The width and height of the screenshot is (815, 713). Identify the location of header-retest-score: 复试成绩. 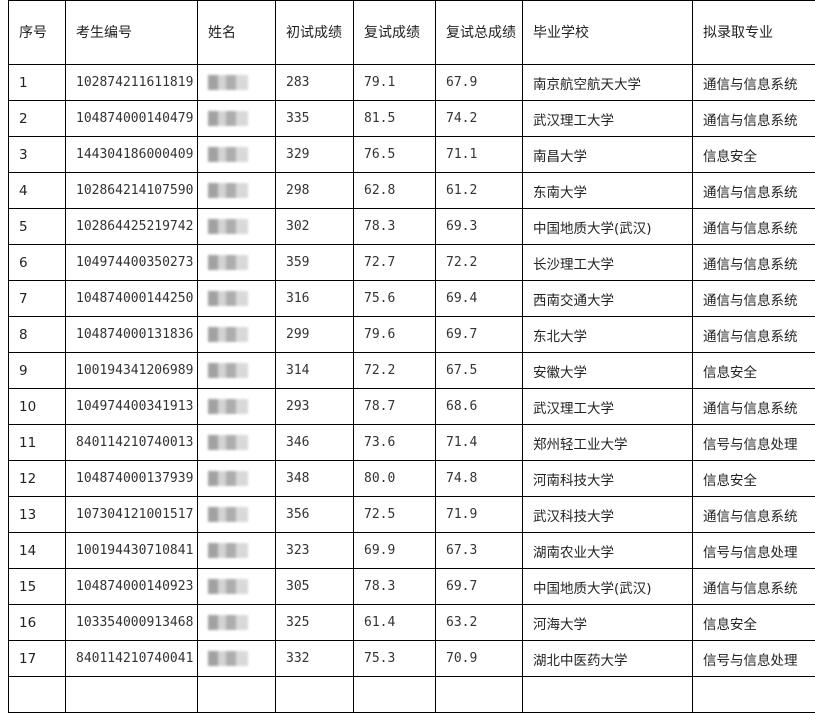
(395, 33).